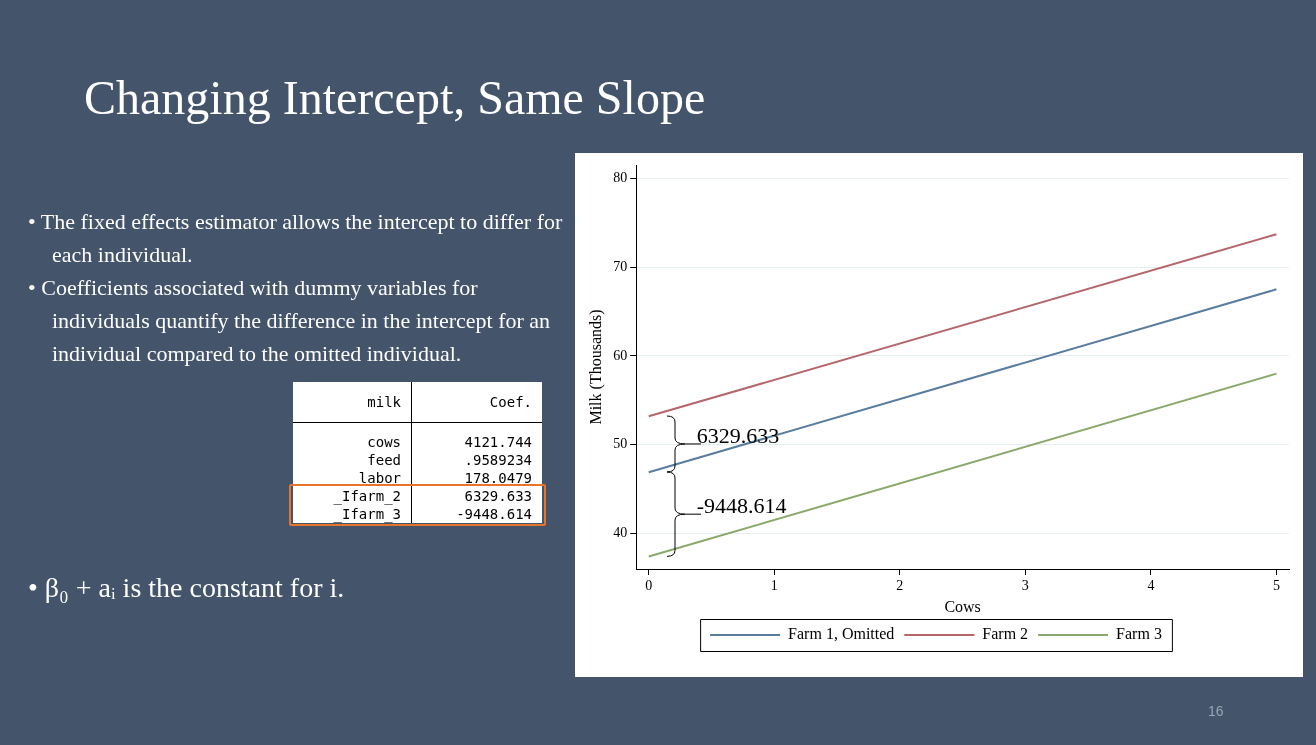 Image resolution: width=1316 pixels, height=745 pixels. Describe the element at coordinates (352, 402) in the screenshot. I see `text: milk` at that location.